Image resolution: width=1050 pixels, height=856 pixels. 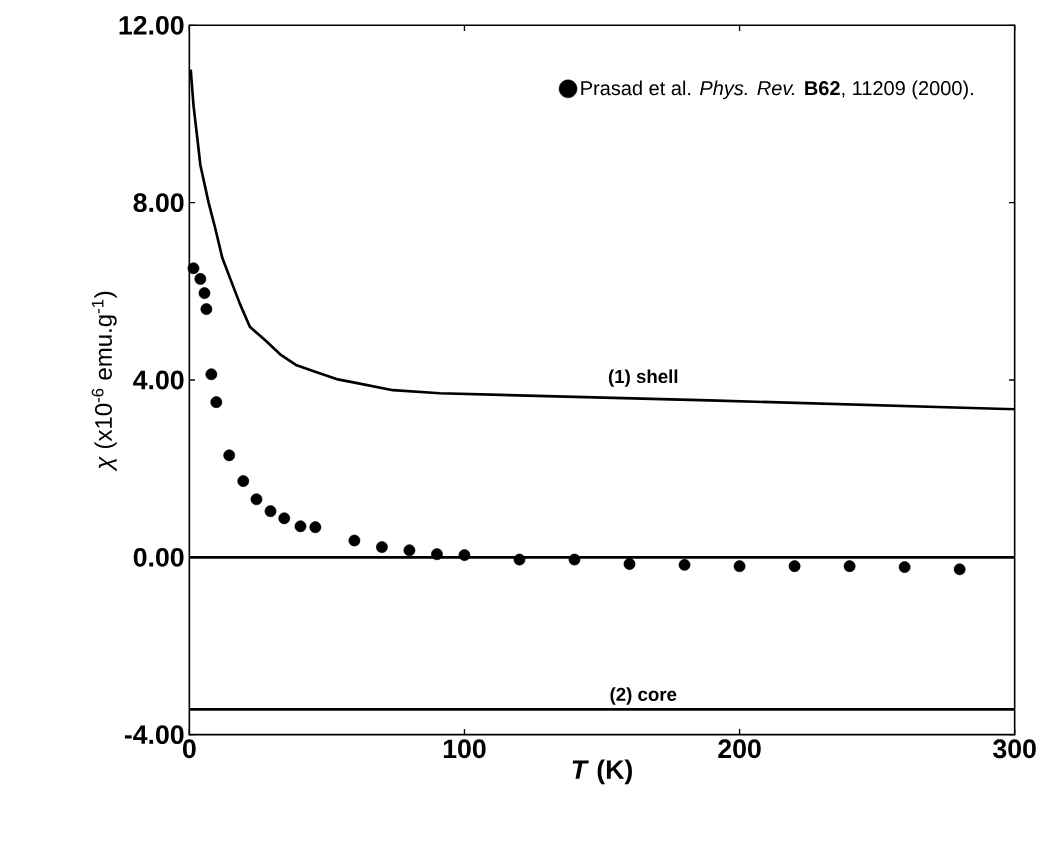 What do you see at coordinates (154, 735) in the screenshot?
I see `y-tick-label: -4.00` at bounding box center [154, 735].